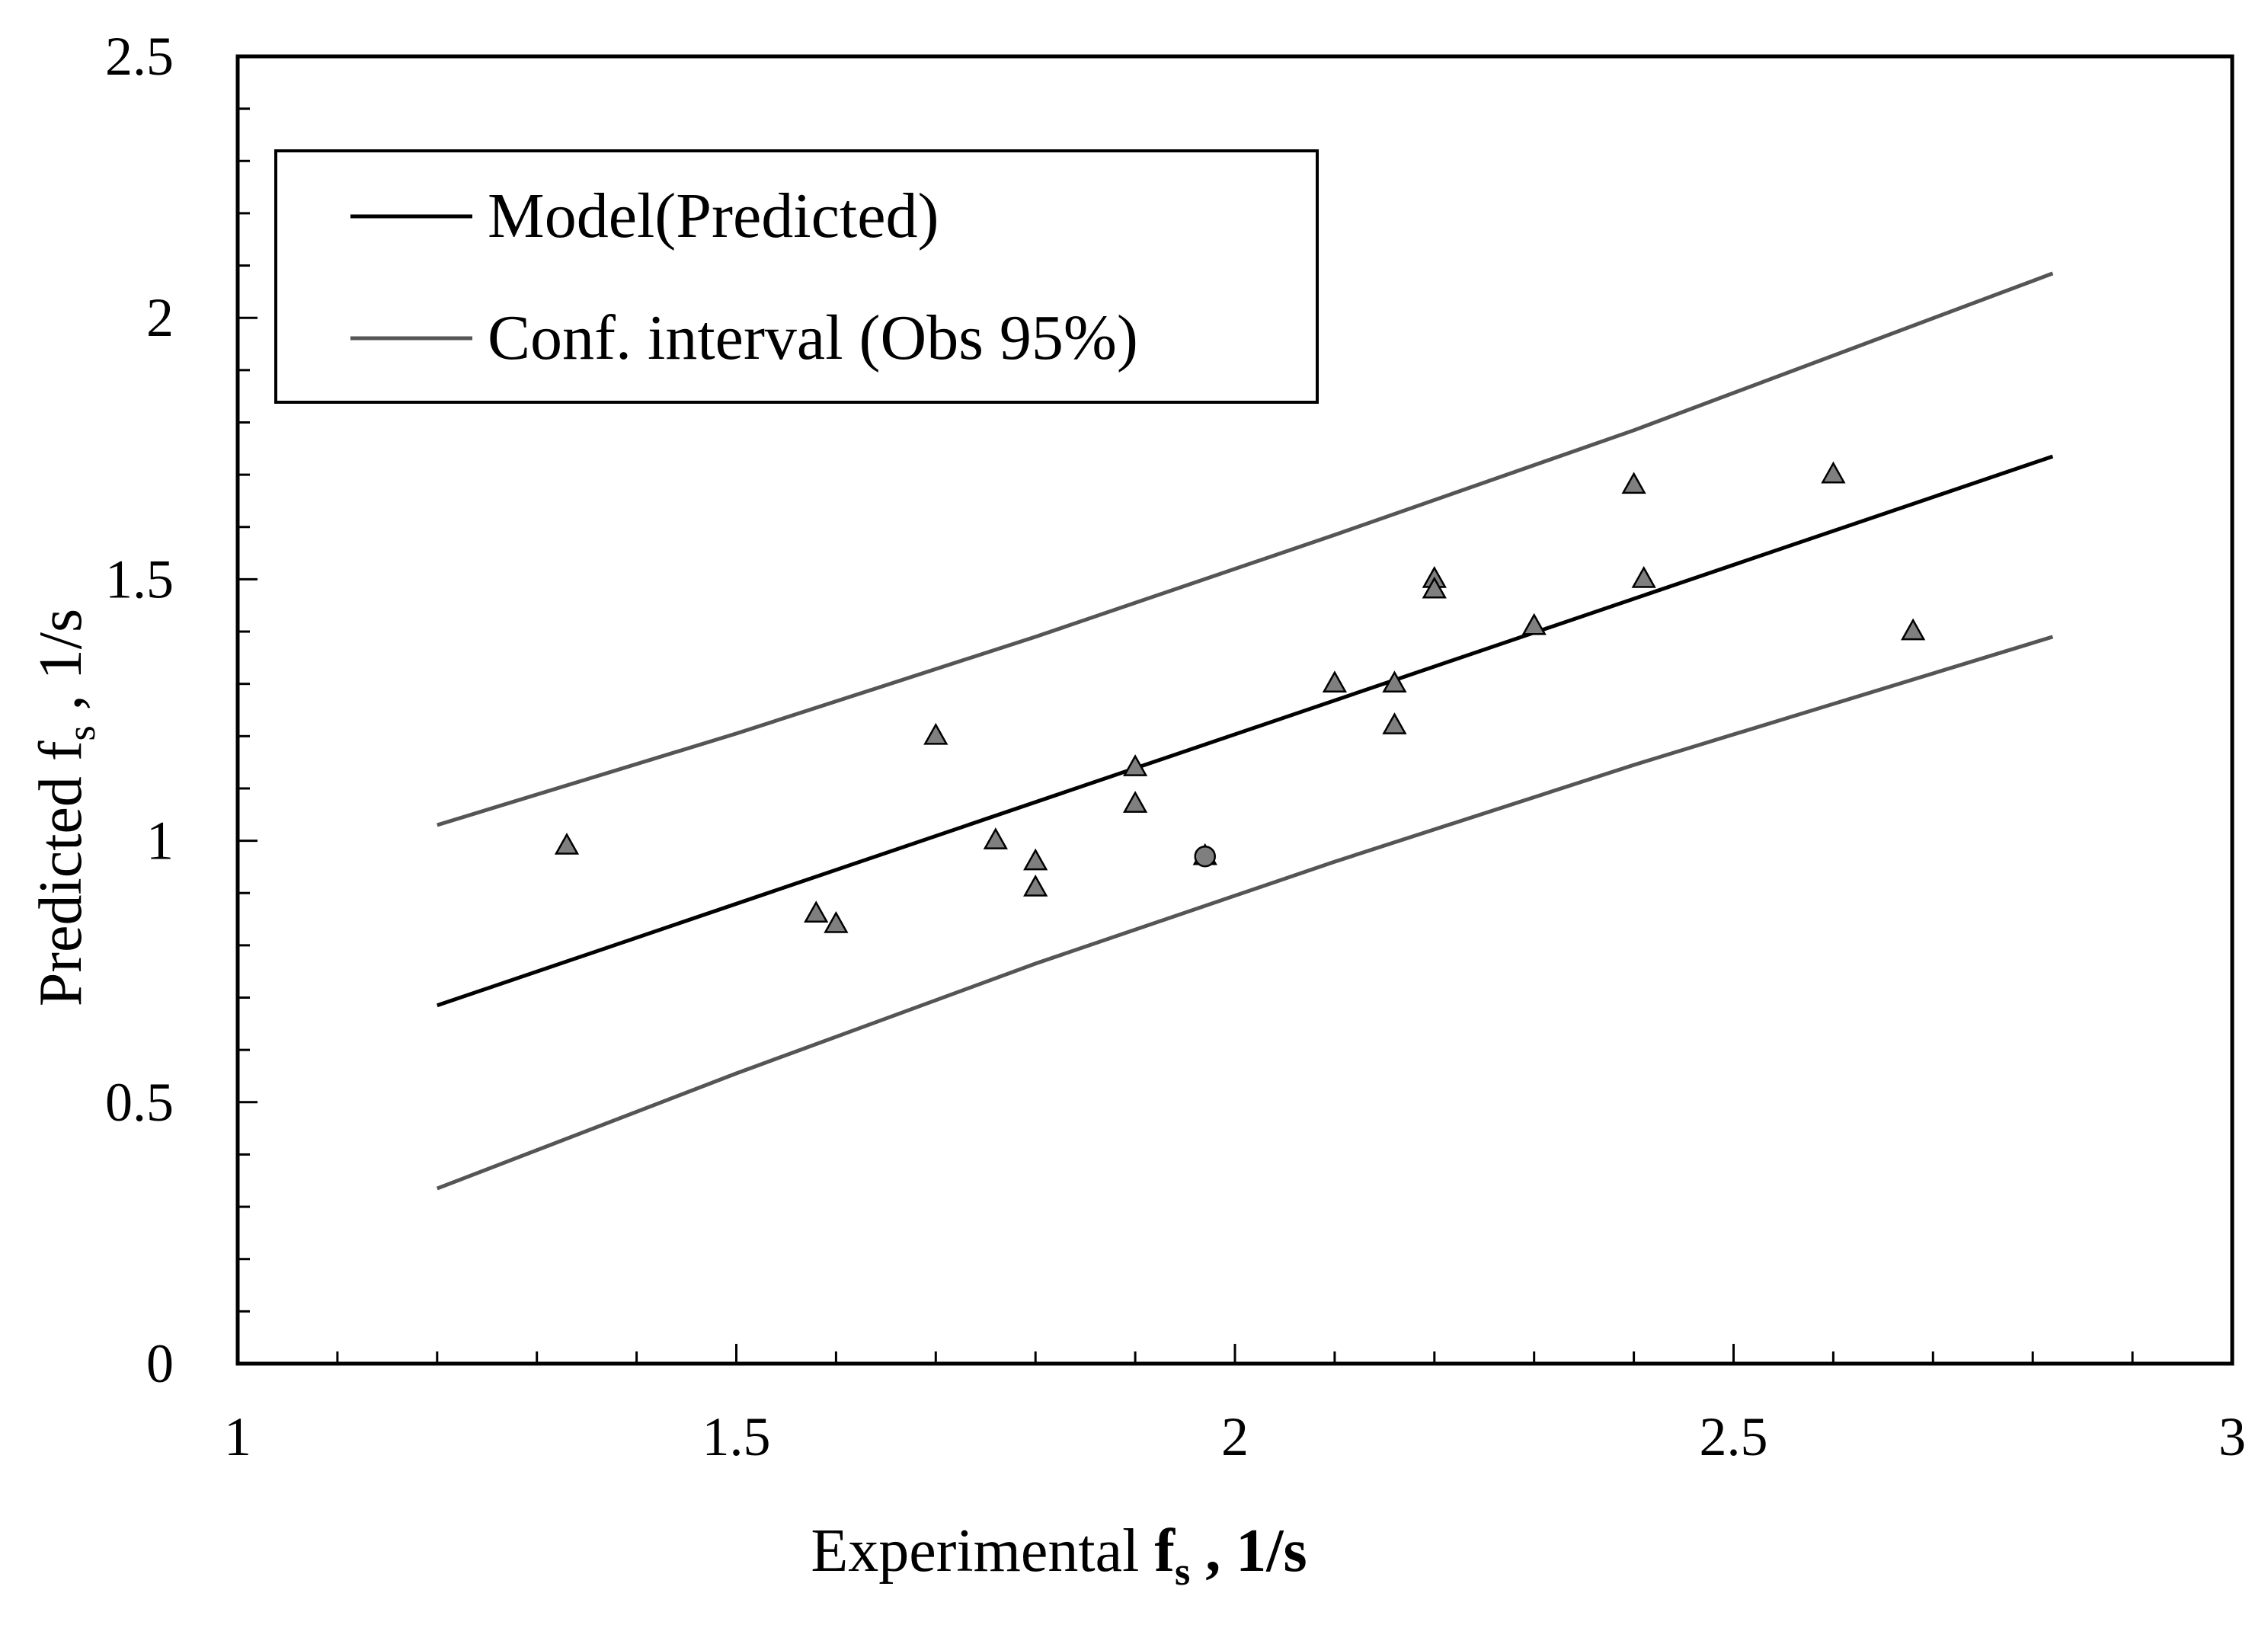 The height and width of the screenshot is (1628, 2268). What do you see at coordinates (65, 807) in the screenshot?
I see `y-axis-title: Predicted fs , 1/s` at bounding box center [65, 807].